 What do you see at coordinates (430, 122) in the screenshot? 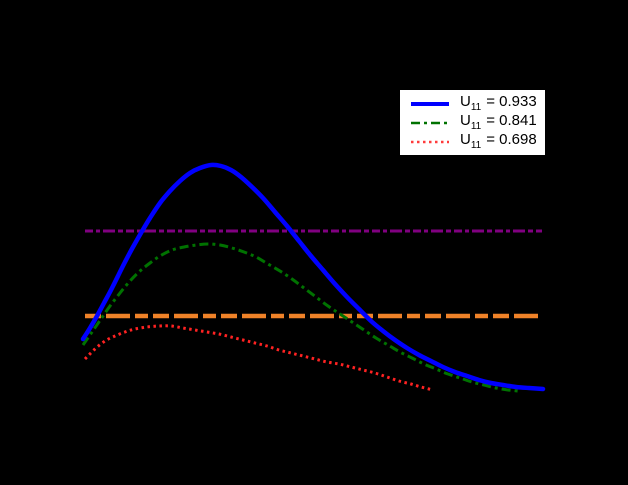
I see `legend-dash-dot-line-icon` at bounding box center [430, 122].